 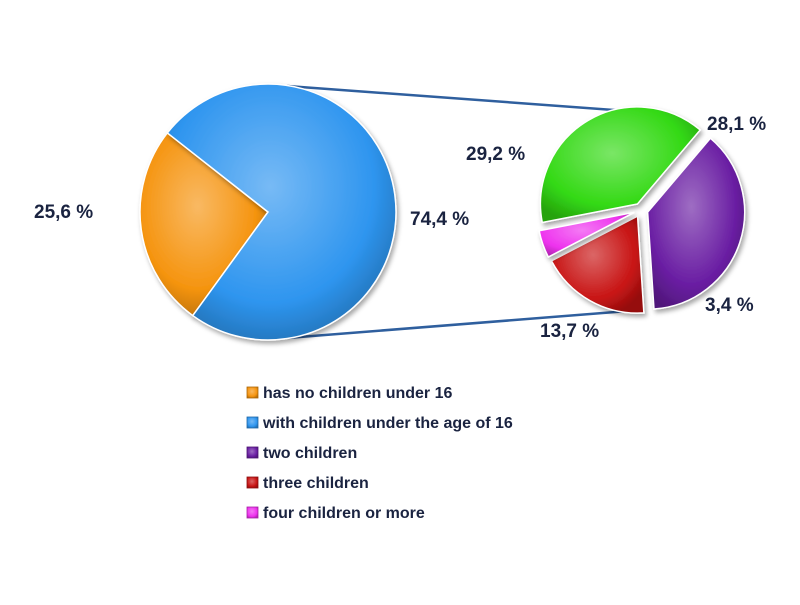 What do you see at coordinates (63, 212) in the screenshot?
I see `data-label: 25,6 %` at bounding box center [63, 212].